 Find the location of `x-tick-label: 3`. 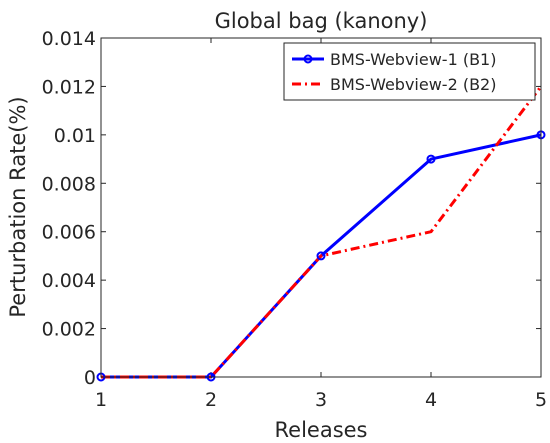

x-tick-label: 3 is located at coordinates (321, 400).